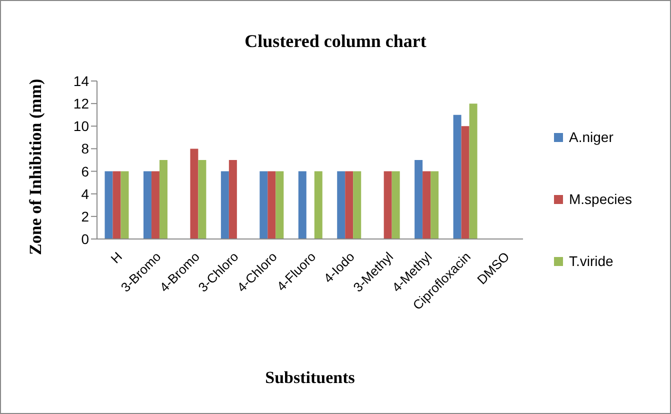 This screenshot has width=671, height=414. Describe the element at coordinates (117, 257) in the screenshot. I see `x-tick-label: H` at that location.